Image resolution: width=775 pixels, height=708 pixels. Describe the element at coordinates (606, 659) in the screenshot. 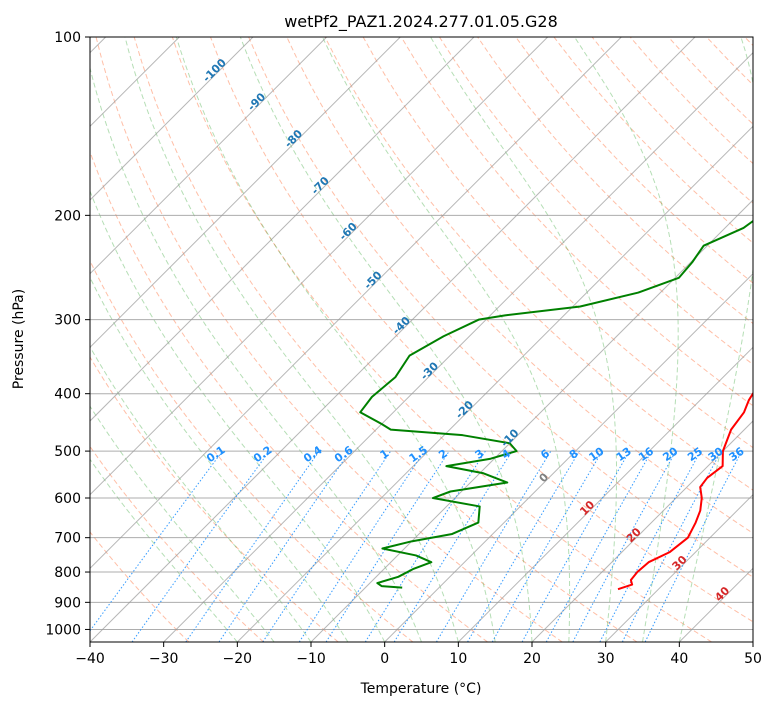

I see `x-tick-label: 30` at that location.